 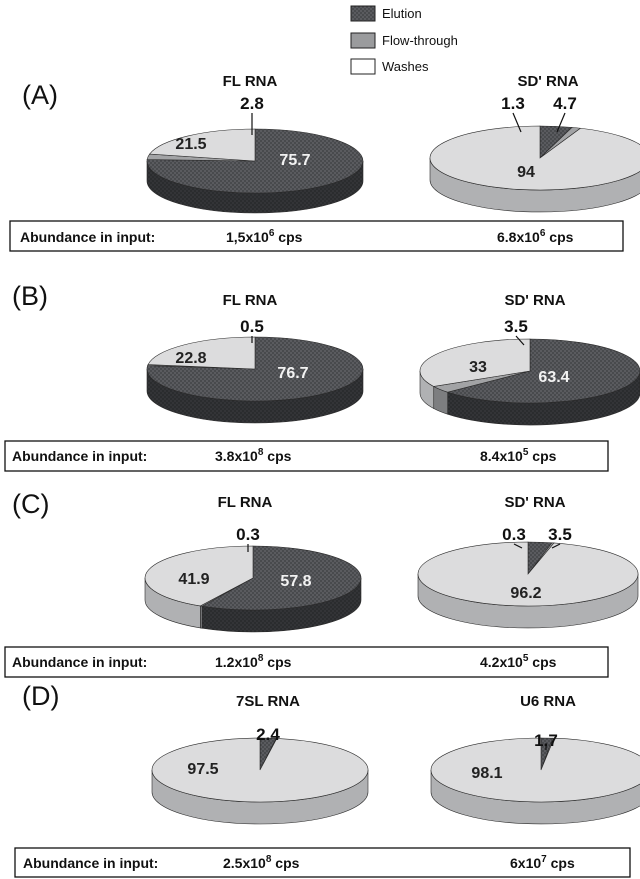 What do you see at coordinates (245, 502) in the screenshot?
I see `pie-title-c-left: FL RNA` at bounding box center [245, 502].